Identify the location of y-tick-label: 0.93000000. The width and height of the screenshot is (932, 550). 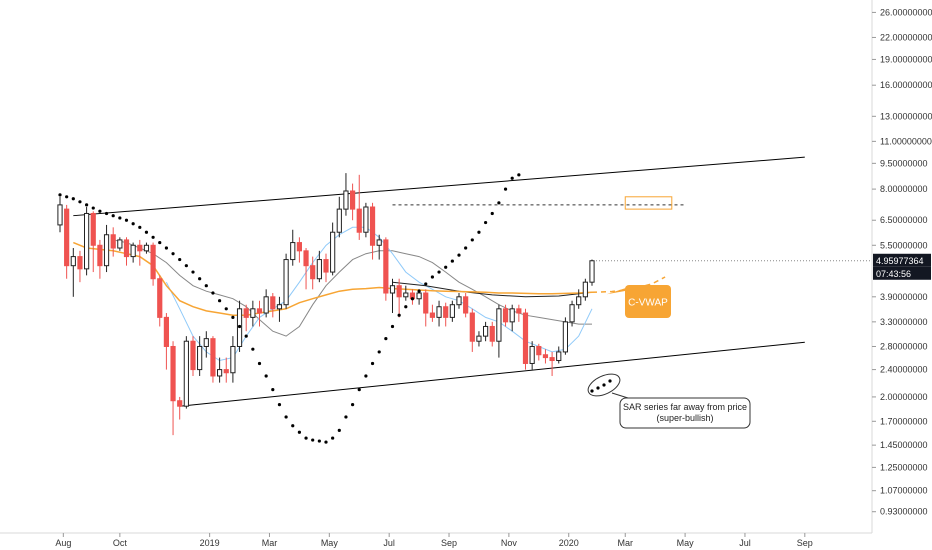
(904, 512).